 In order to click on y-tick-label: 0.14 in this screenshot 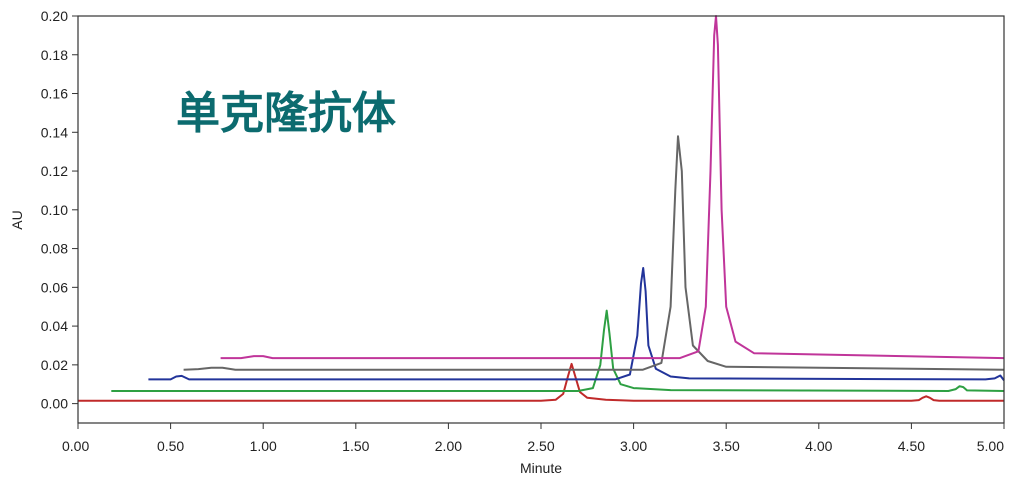, I will do `click(54, 132)`.